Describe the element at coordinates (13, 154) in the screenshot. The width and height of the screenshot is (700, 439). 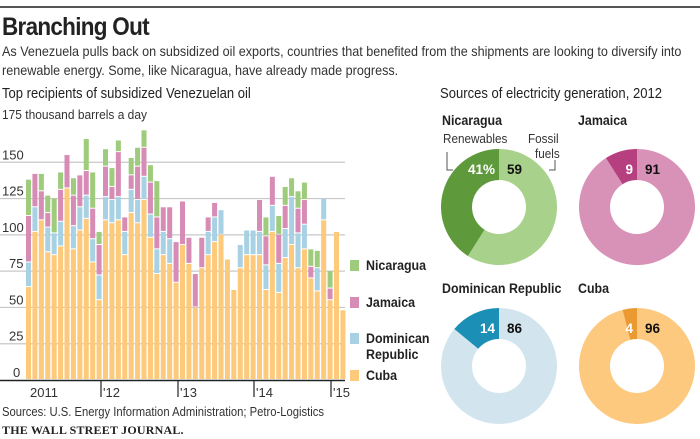
I see `y-tick-label: 150` at that location.